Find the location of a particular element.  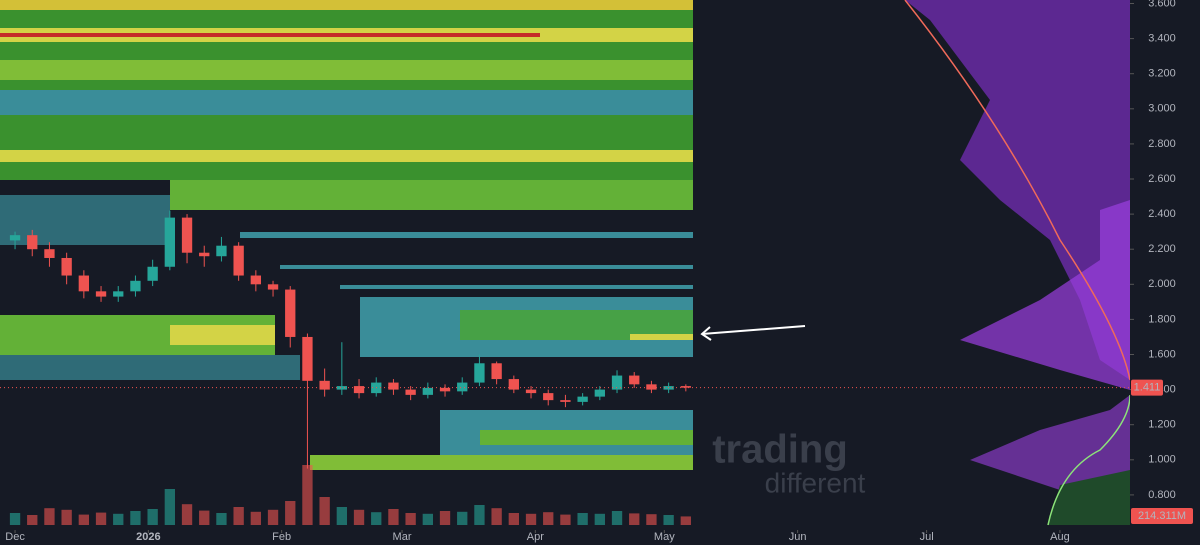

price-label: 1.411 is located at coordinates (1147, 388).